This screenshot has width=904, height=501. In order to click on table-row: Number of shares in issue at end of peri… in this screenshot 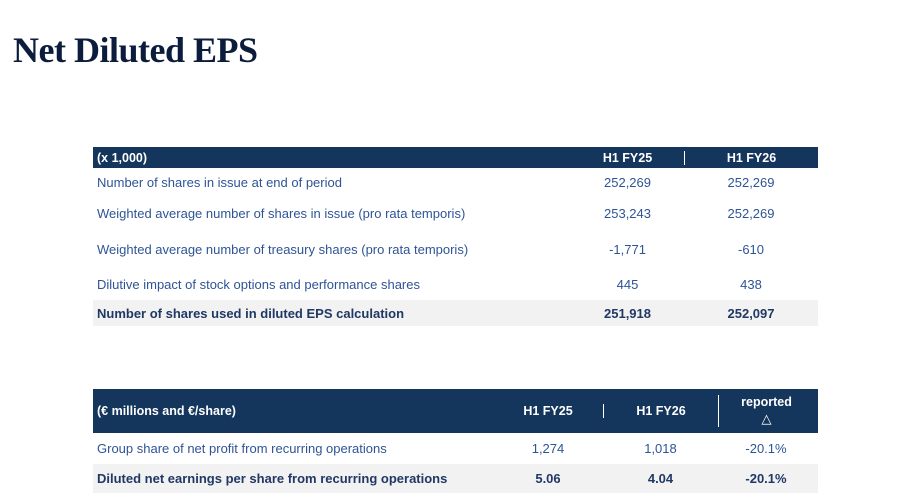, I will do `click(455, 182)`.